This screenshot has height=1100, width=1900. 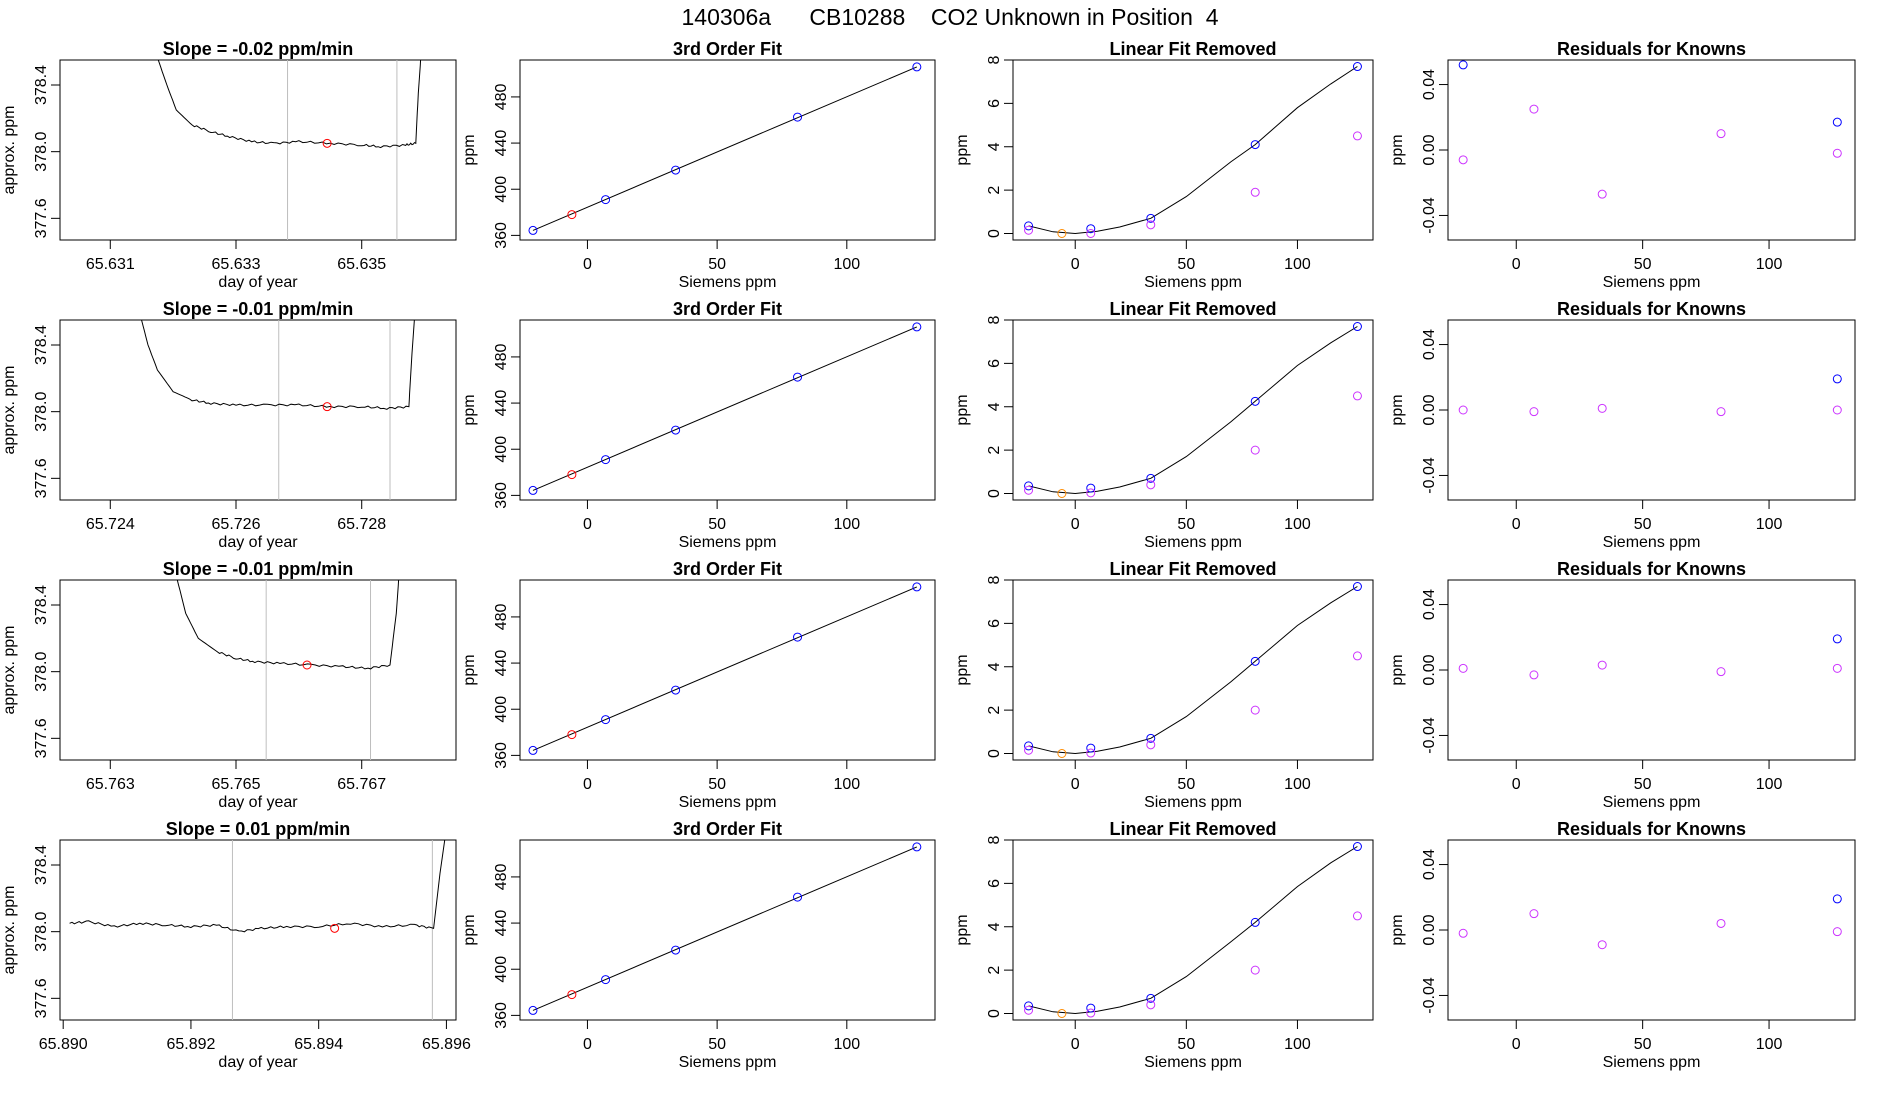 What do you see at coordinates (994, 319) in the screenshot?
I see `y-tick-label: 8` at bounding box center [994, 319].